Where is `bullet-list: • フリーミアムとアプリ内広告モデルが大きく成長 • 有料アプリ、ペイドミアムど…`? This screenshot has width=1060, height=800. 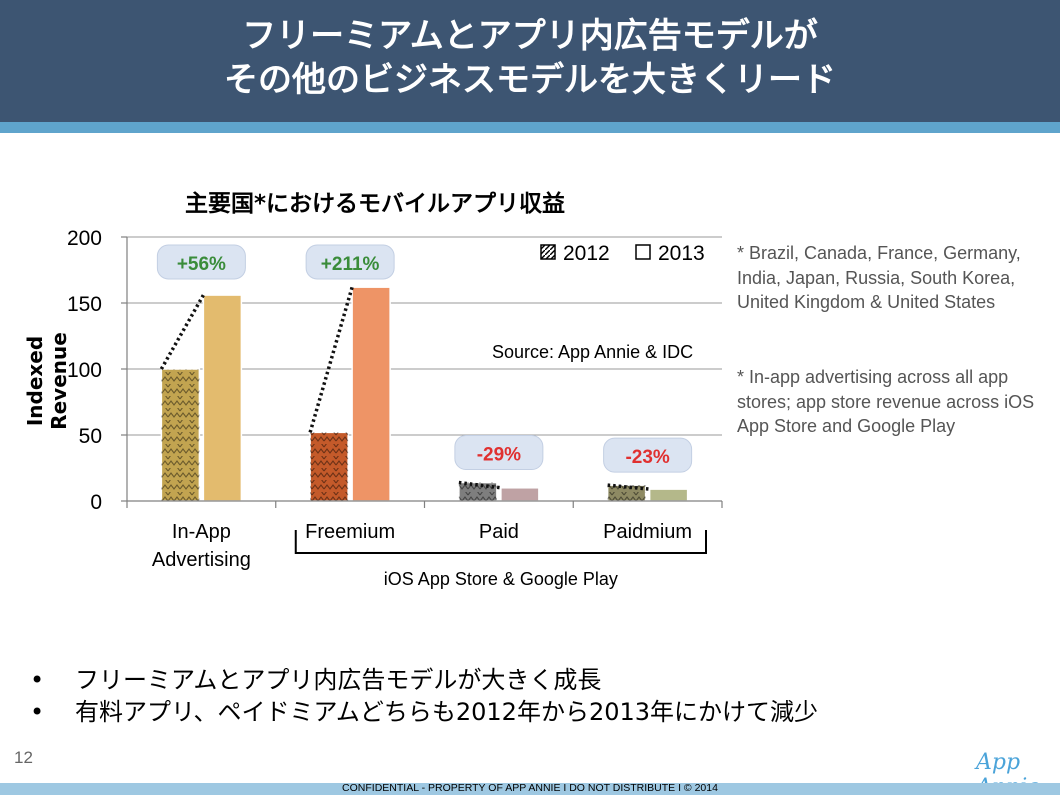
bullet-list: • フリーミアムとアプリ内広告モデルが大きく成長 • 有料アプリ、ペイドミアムど… is located at coordinates (424, 696).